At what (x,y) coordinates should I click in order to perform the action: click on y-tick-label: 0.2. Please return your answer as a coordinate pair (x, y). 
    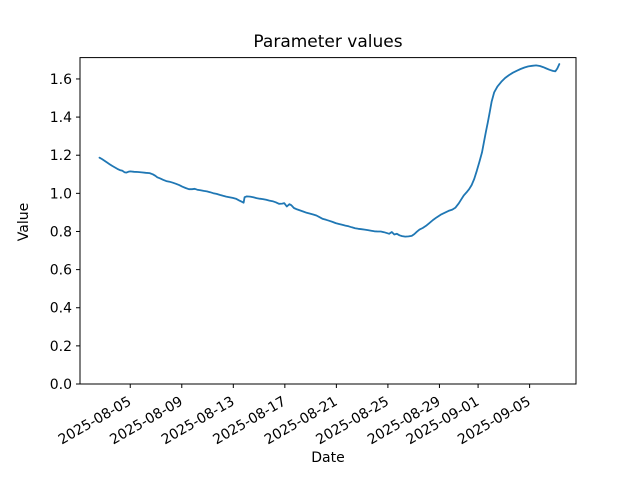
    Looking at the image, I should click on (61, 347).